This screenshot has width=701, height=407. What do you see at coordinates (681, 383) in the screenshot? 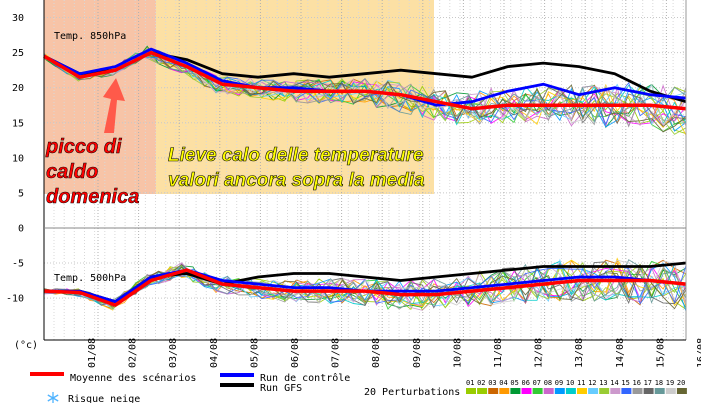
I see `perturbation-number: 20` at bounding box center [681, 383].